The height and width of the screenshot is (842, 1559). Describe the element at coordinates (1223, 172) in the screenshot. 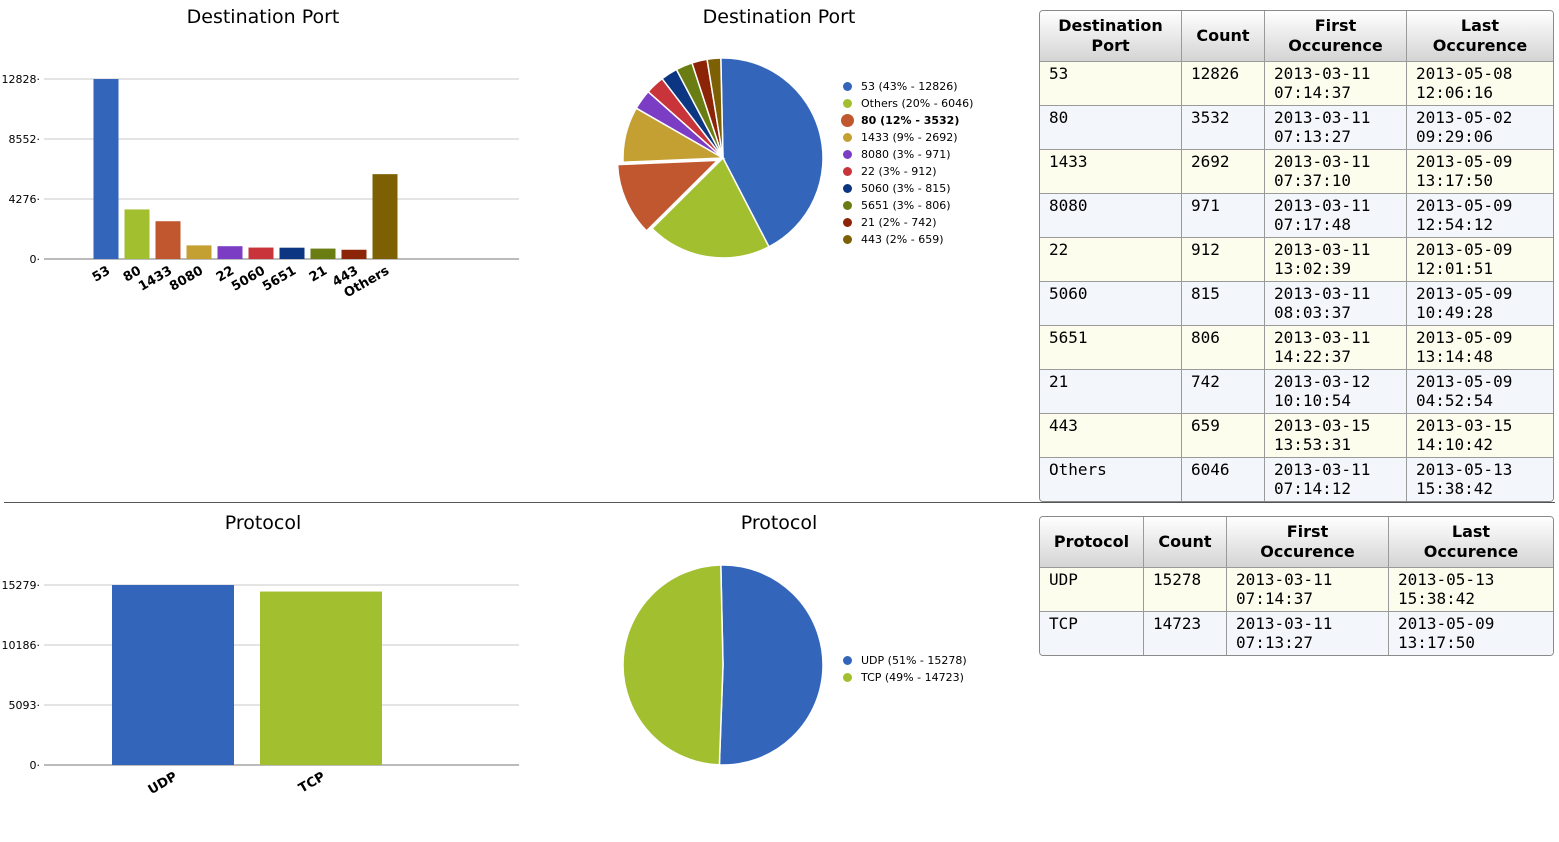

I see `port-table-cell: 2692` at that location.